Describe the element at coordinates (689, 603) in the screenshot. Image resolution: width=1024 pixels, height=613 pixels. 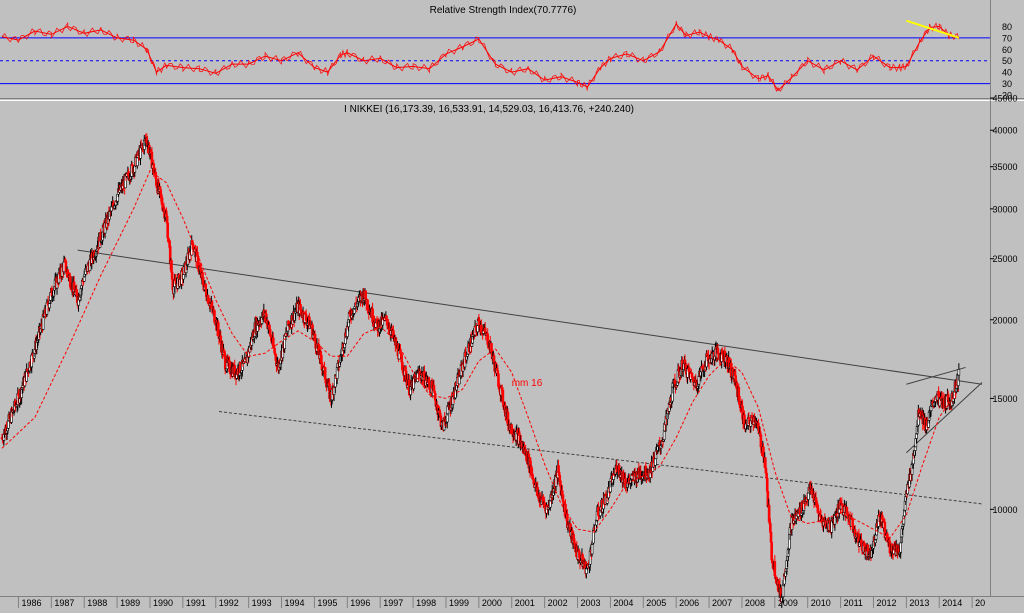
I see `x-tick-label: 2006` at that location.